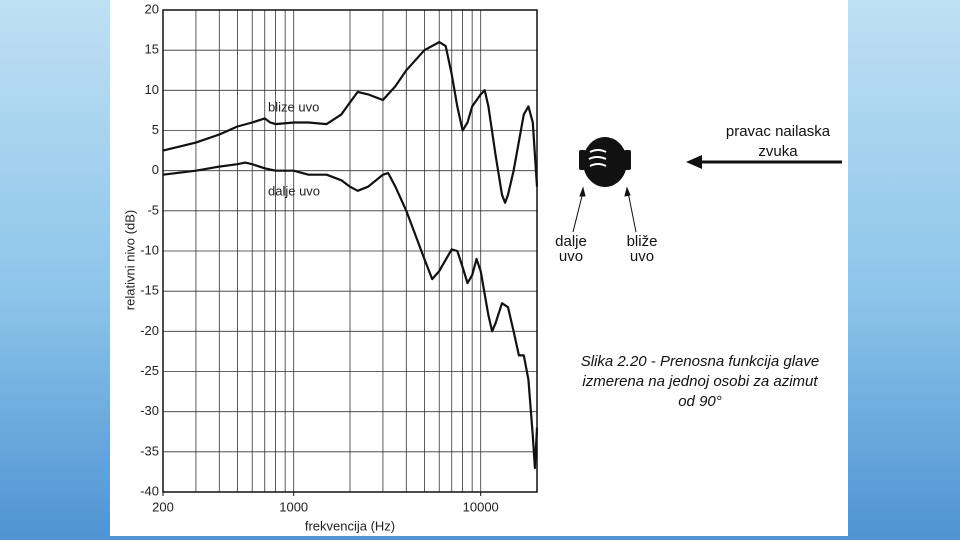 The width and height of the screenshot is (960, 540). What do you see at coordinates (293, 106) in the screenshot?
I see `series-label: blize uvo` at bounding box center [293, 106].